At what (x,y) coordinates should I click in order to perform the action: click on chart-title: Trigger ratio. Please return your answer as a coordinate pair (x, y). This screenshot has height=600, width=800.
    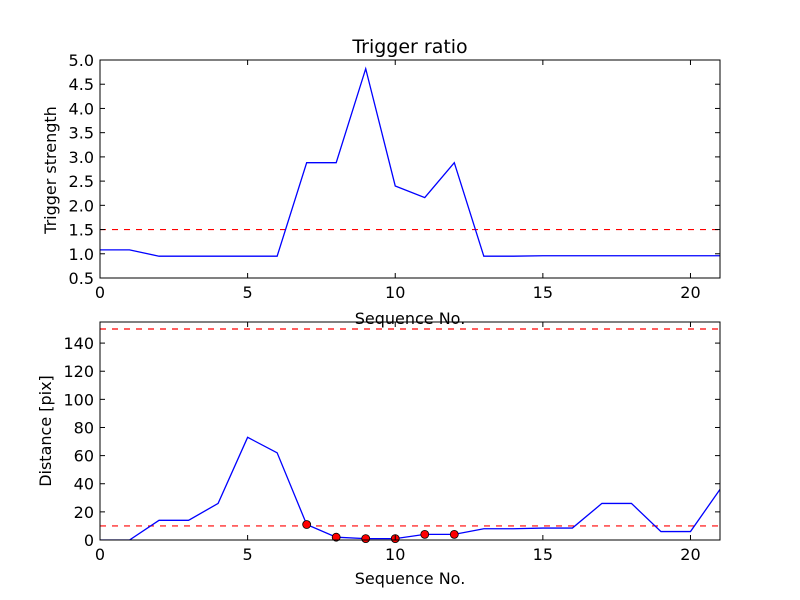
    Looking at the image, I should click on (409, 47).